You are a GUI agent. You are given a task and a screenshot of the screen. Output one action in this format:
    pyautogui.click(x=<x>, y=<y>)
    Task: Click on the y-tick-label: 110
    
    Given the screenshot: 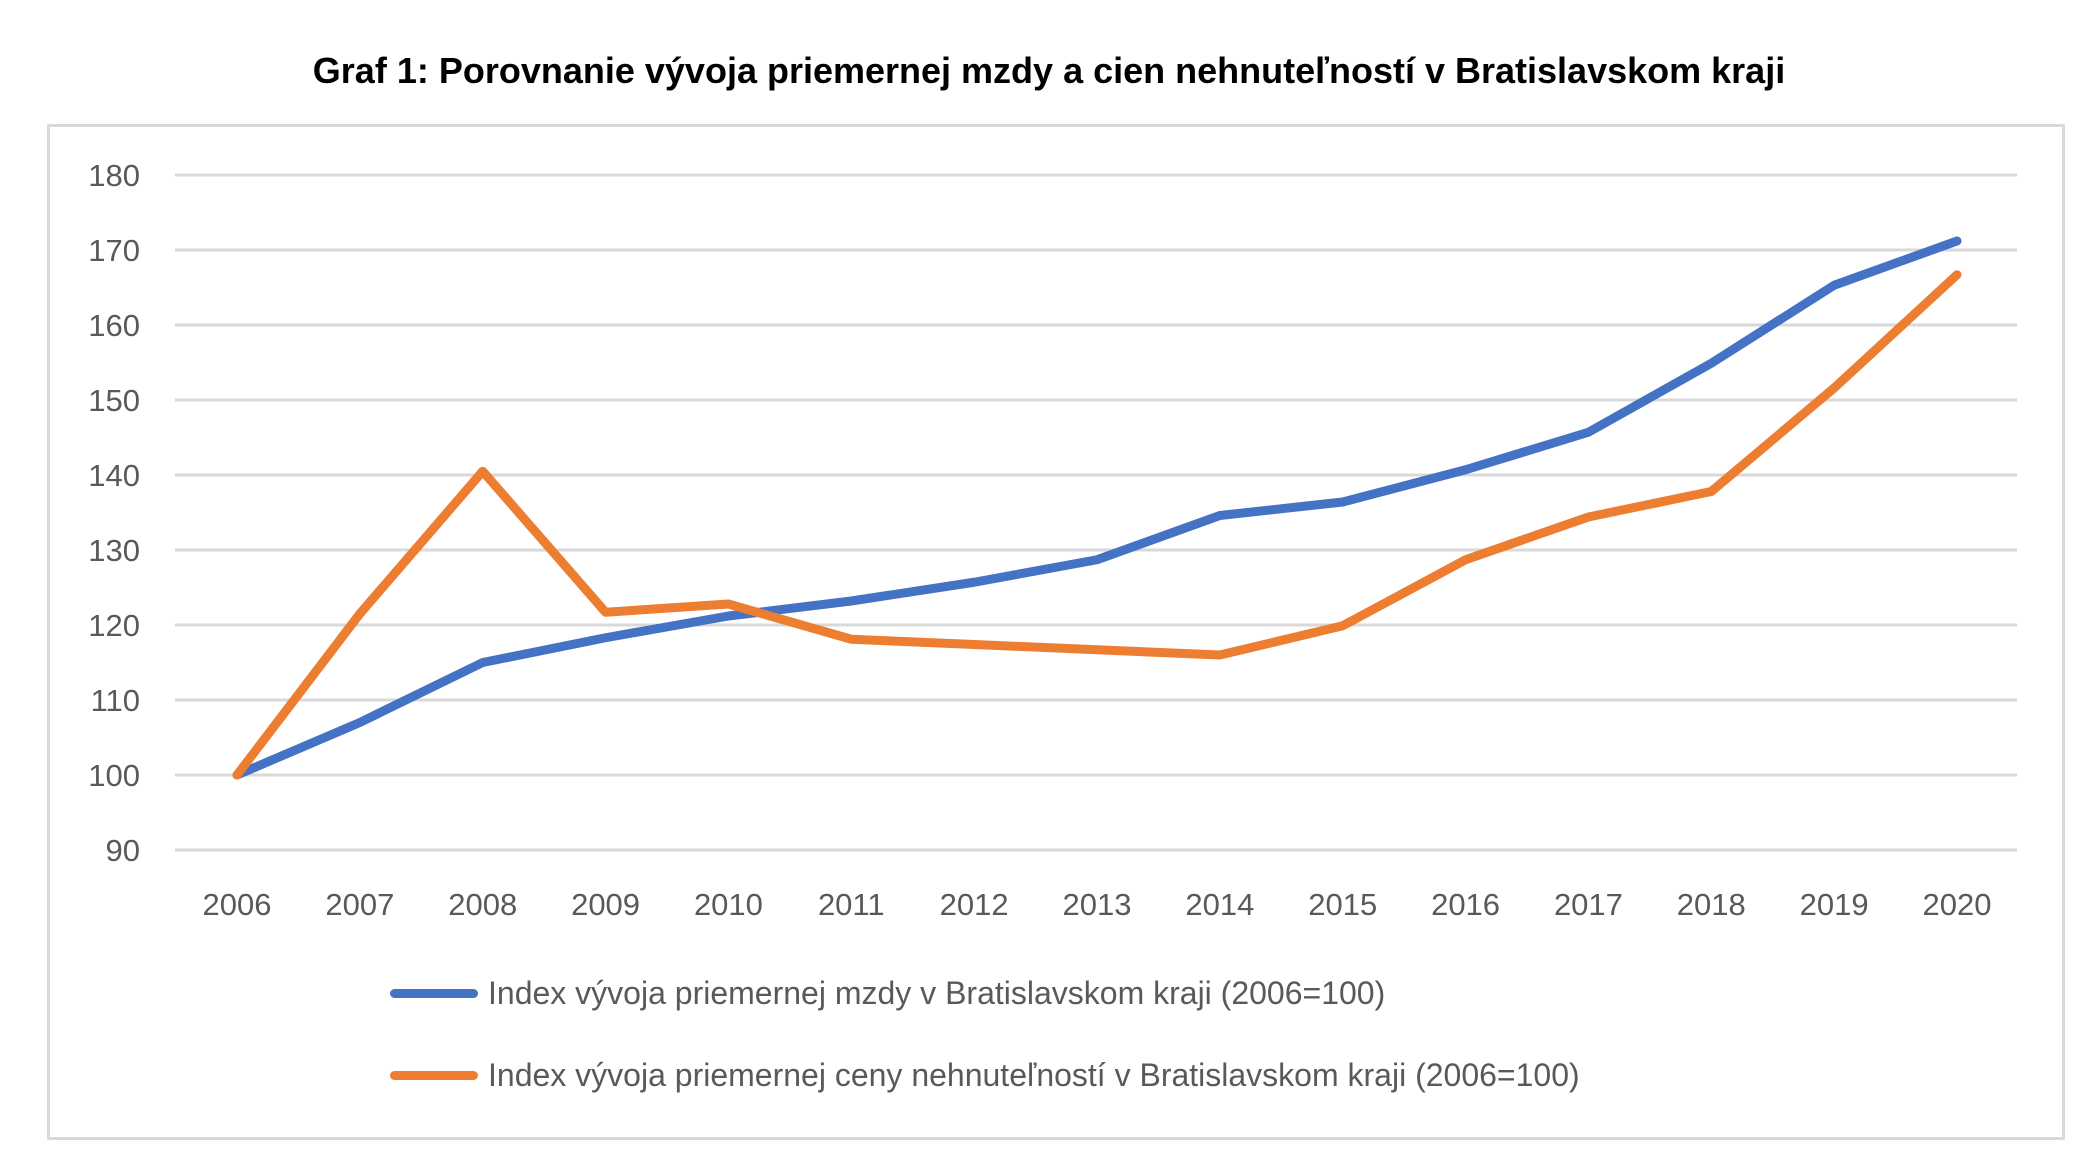 What is the action you would take?
    pyautogui.click(x=115, y=700)
    